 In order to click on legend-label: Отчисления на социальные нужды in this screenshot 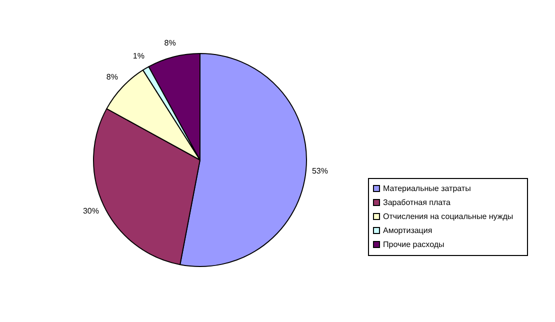, I will do `click(448, 217)`.